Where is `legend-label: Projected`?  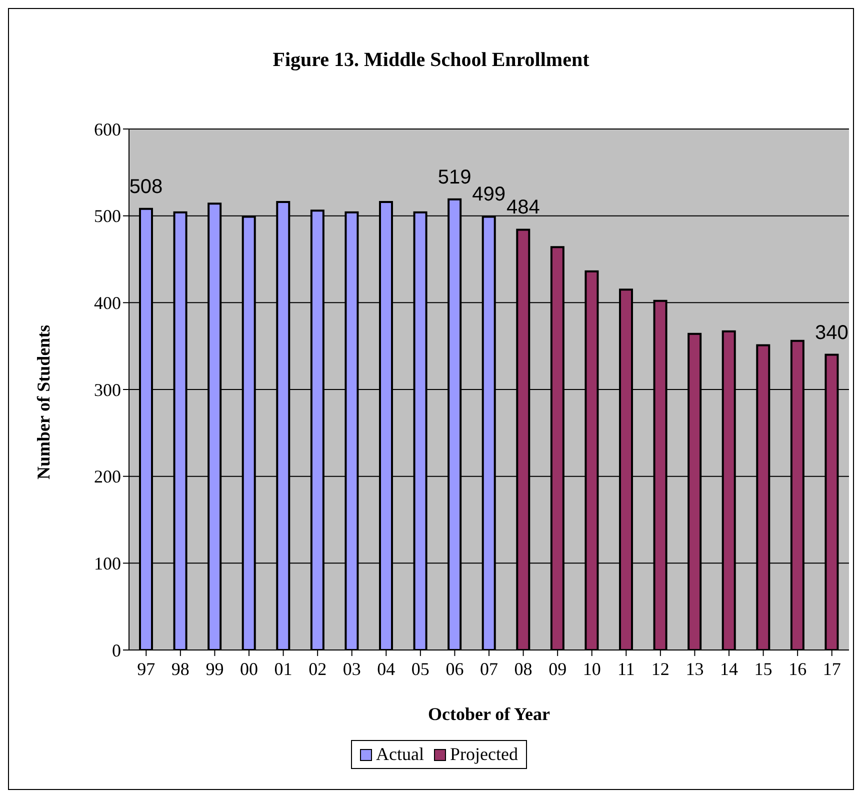
legend-label: Projected is located at coordinates (484, 754).